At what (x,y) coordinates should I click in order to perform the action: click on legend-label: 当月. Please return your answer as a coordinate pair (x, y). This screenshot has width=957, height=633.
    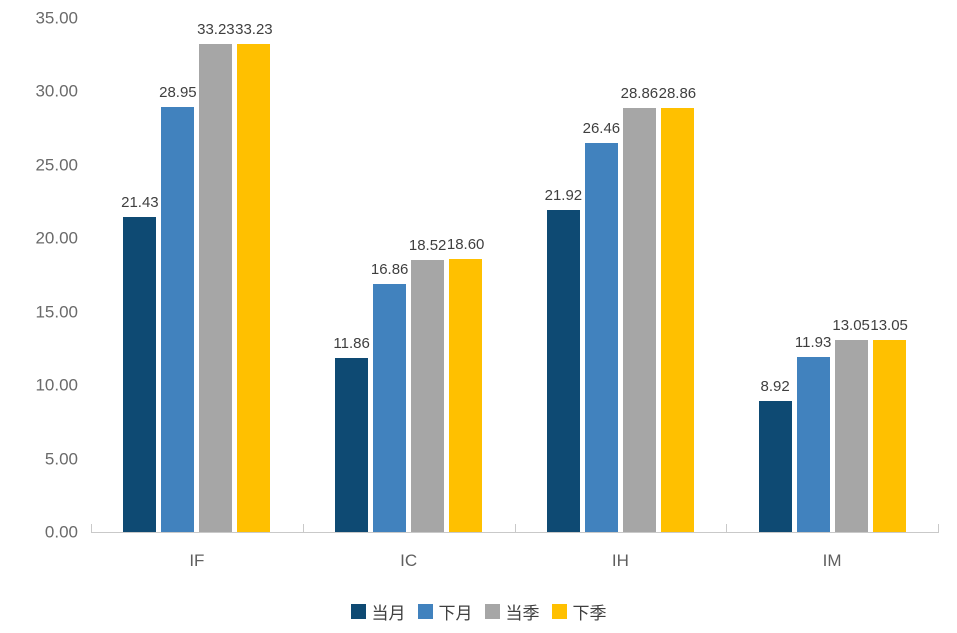
    Looking at the image, I should click on (388, 613).